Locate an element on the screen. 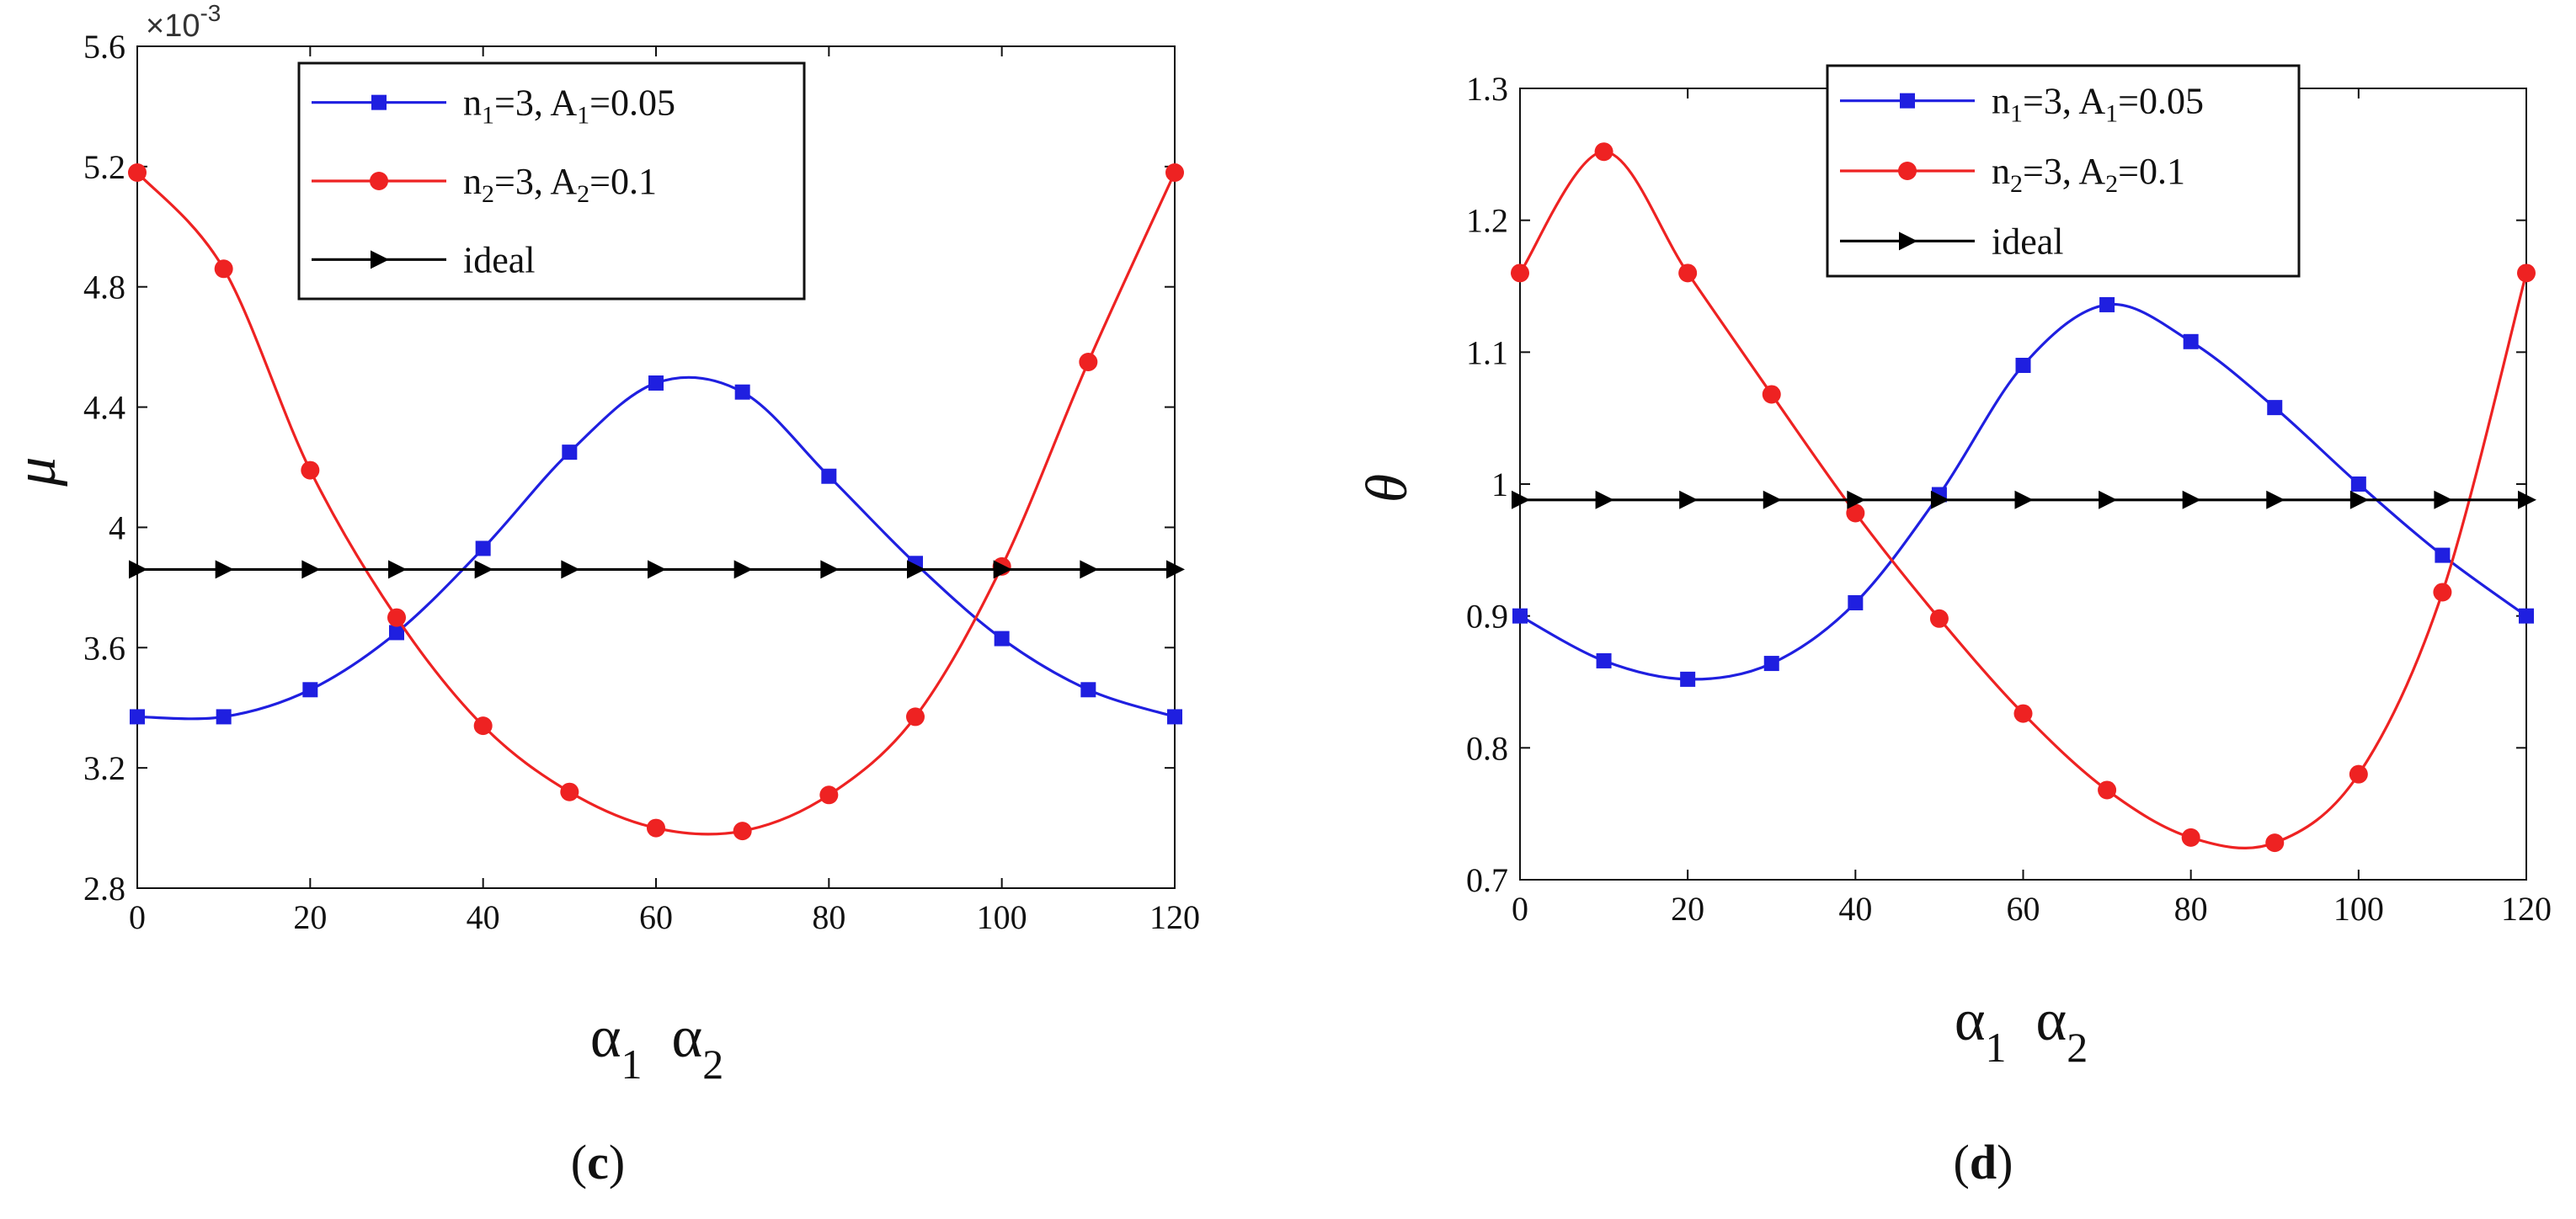 The image size is (2576, 1219). multiplier-base: ×10 is located at coordinates (173, 26).